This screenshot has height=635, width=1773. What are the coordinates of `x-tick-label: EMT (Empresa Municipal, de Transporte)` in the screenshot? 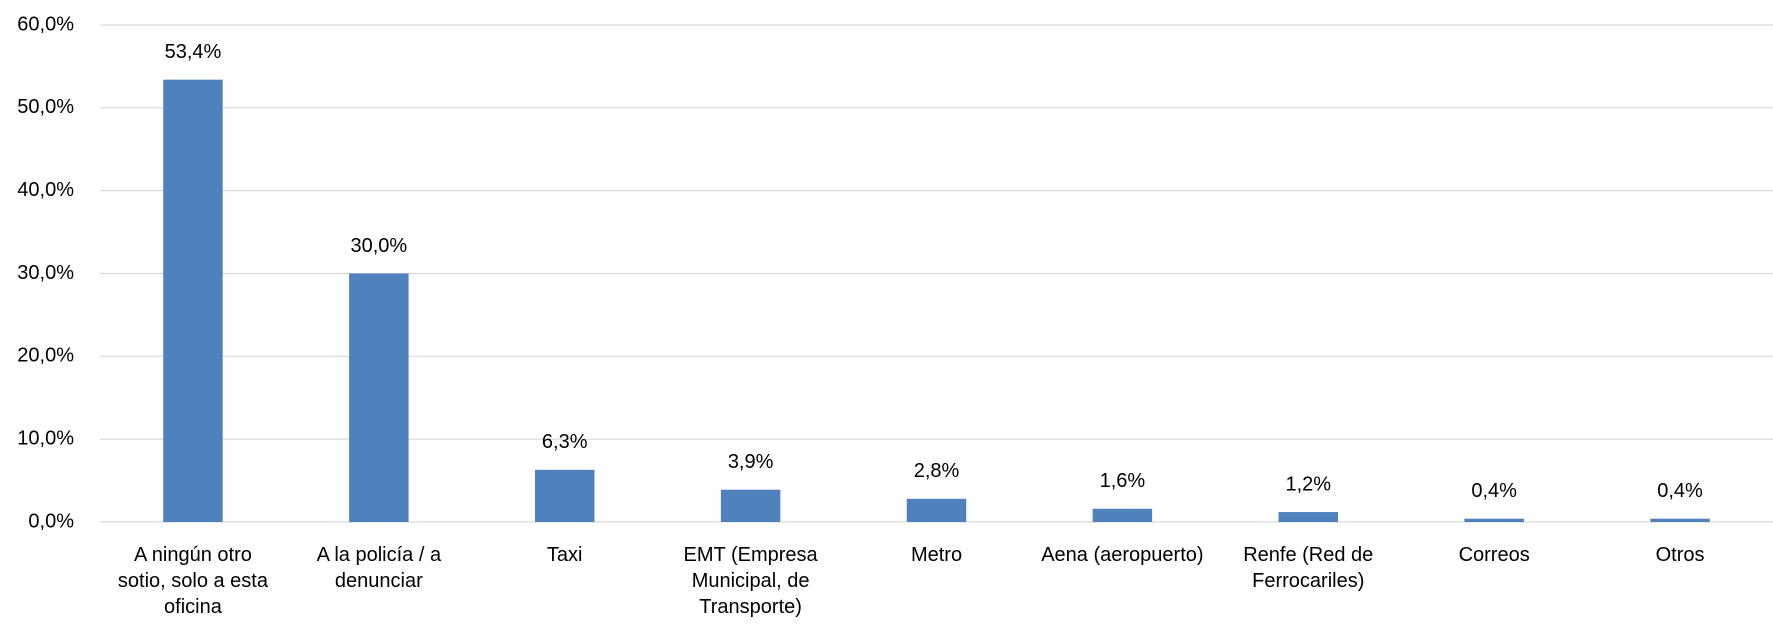 It's located at (750, 581).